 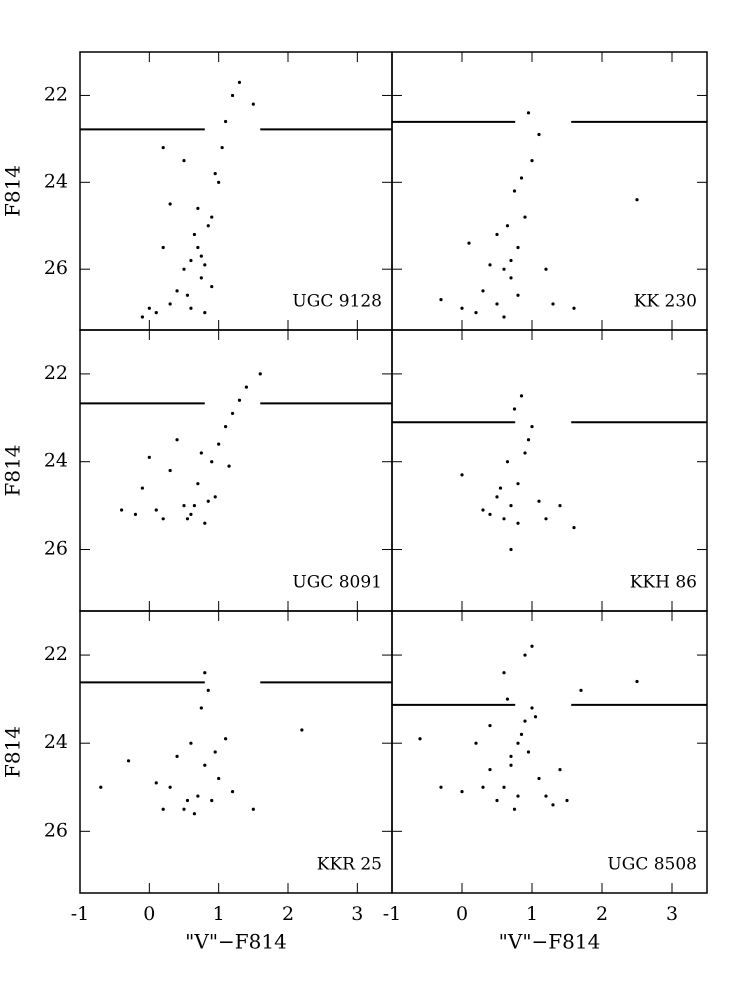 What do you see at coordinates (652, 865) in the screenshot?
I see `panel-label: UGC 8508` at bounding box center [652, 865].